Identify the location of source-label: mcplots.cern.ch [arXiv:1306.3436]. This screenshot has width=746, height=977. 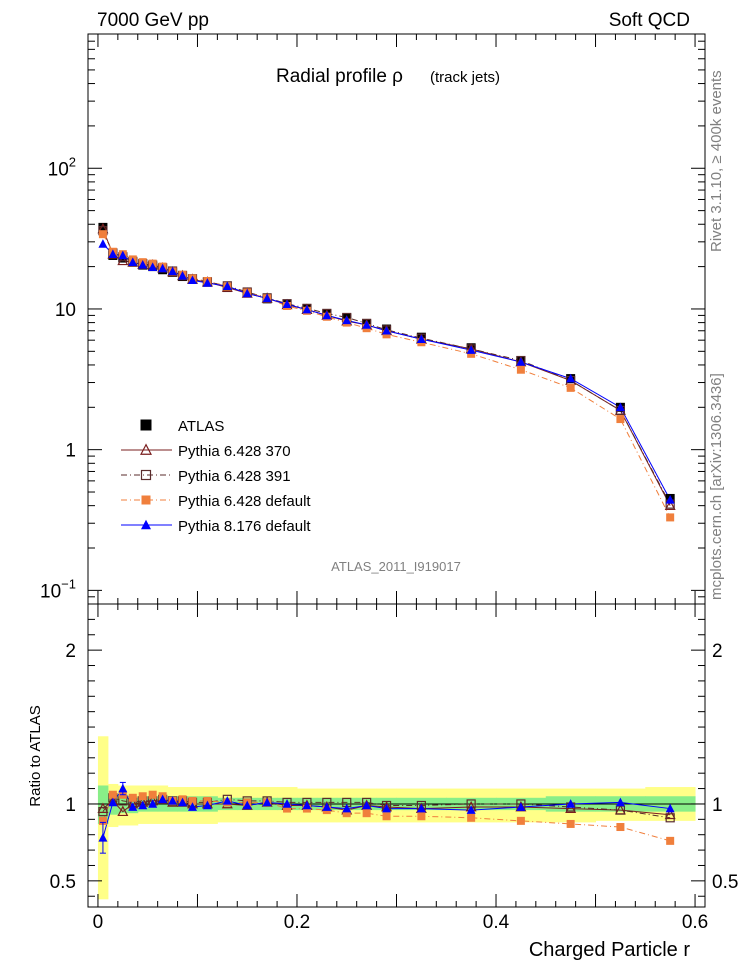
(716, 486).